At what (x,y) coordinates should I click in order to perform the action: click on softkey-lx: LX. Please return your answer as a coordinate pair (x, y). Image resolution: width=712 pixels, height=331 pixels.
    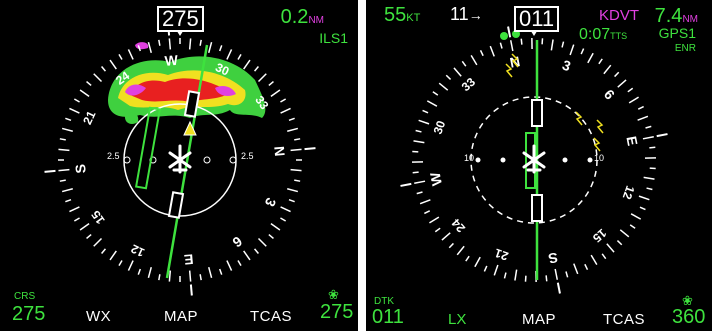
    Looking at the image, I should click on (457, 319).